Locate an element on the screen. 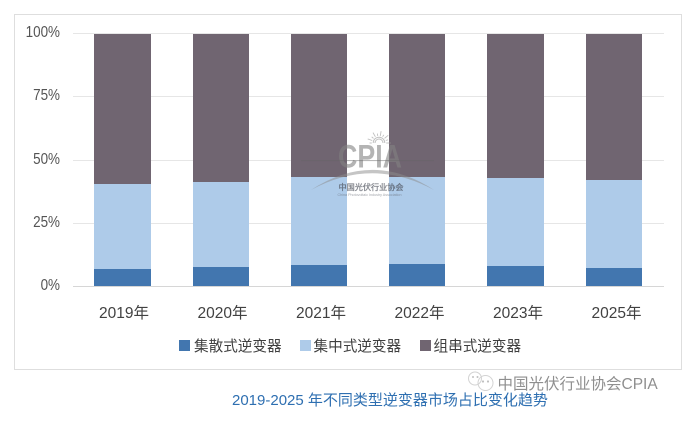 The height and width of the screenshot is (432, 698). svg-text: 中国光伏行业协会 is located at coordinates (372, 187).